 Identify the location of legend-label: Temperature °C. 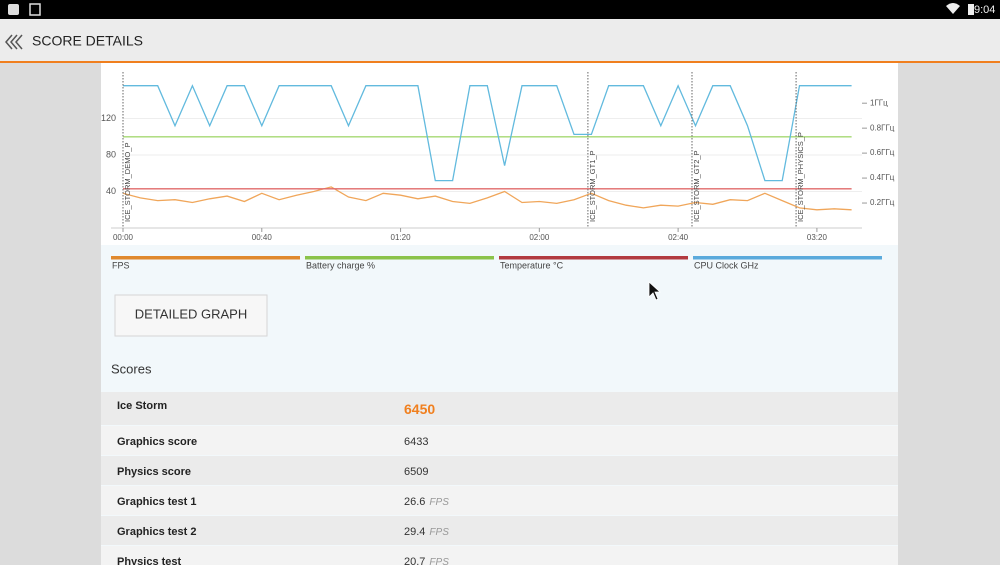
(532, 265).